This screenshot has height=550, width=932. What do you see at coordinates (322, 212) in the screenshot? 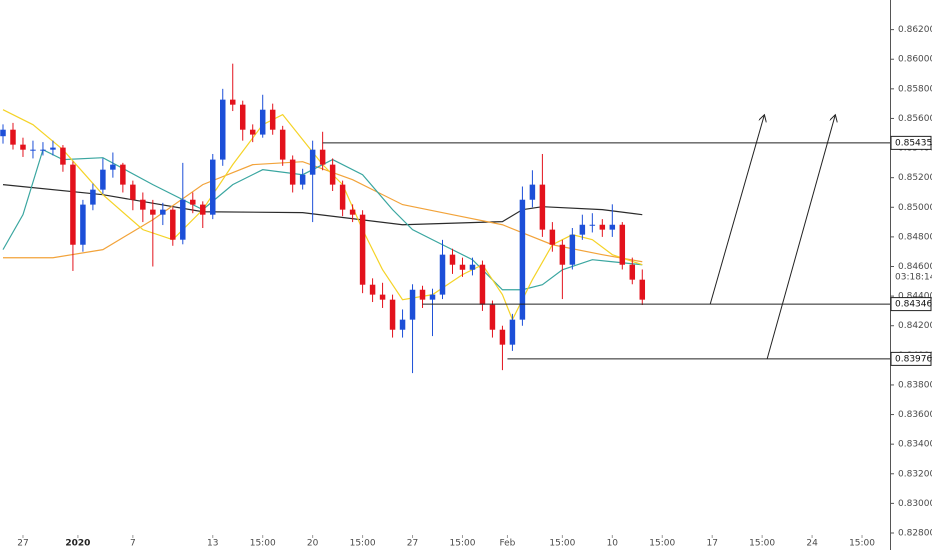
I see `moving-average` at bounding box center [322, 212].